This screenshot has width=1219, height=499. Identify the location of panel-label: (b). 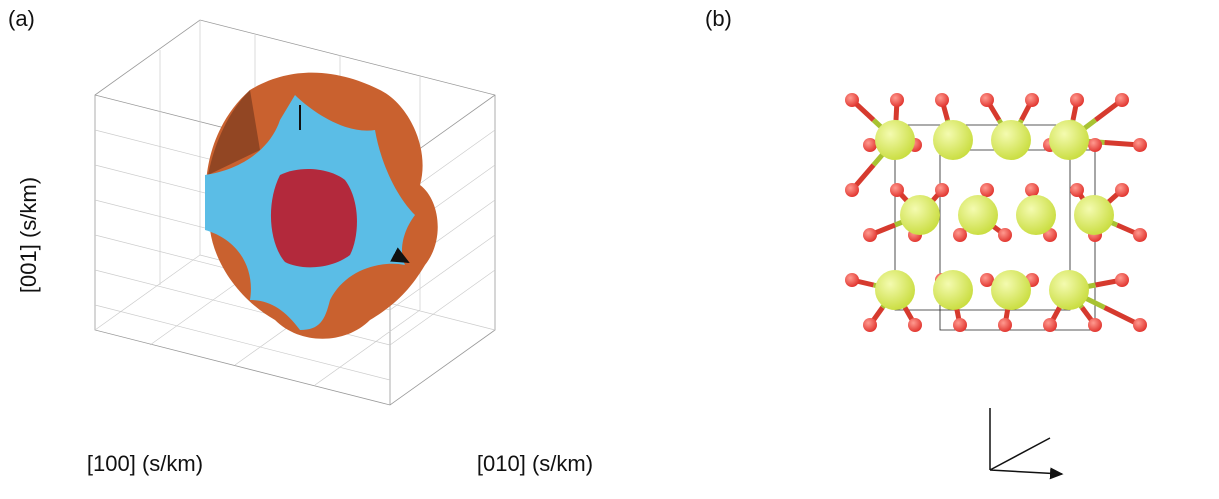
(718, 18).